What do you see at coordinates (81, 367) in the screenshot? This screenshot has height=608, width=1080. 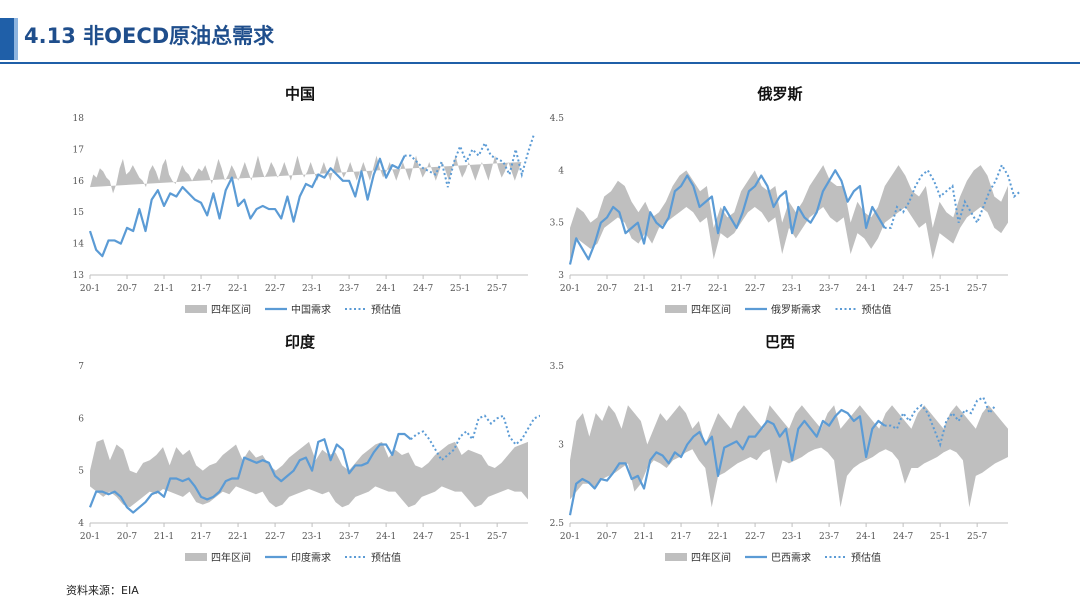 I see `y-tick-label: 7` at bounding box center [81, 367].